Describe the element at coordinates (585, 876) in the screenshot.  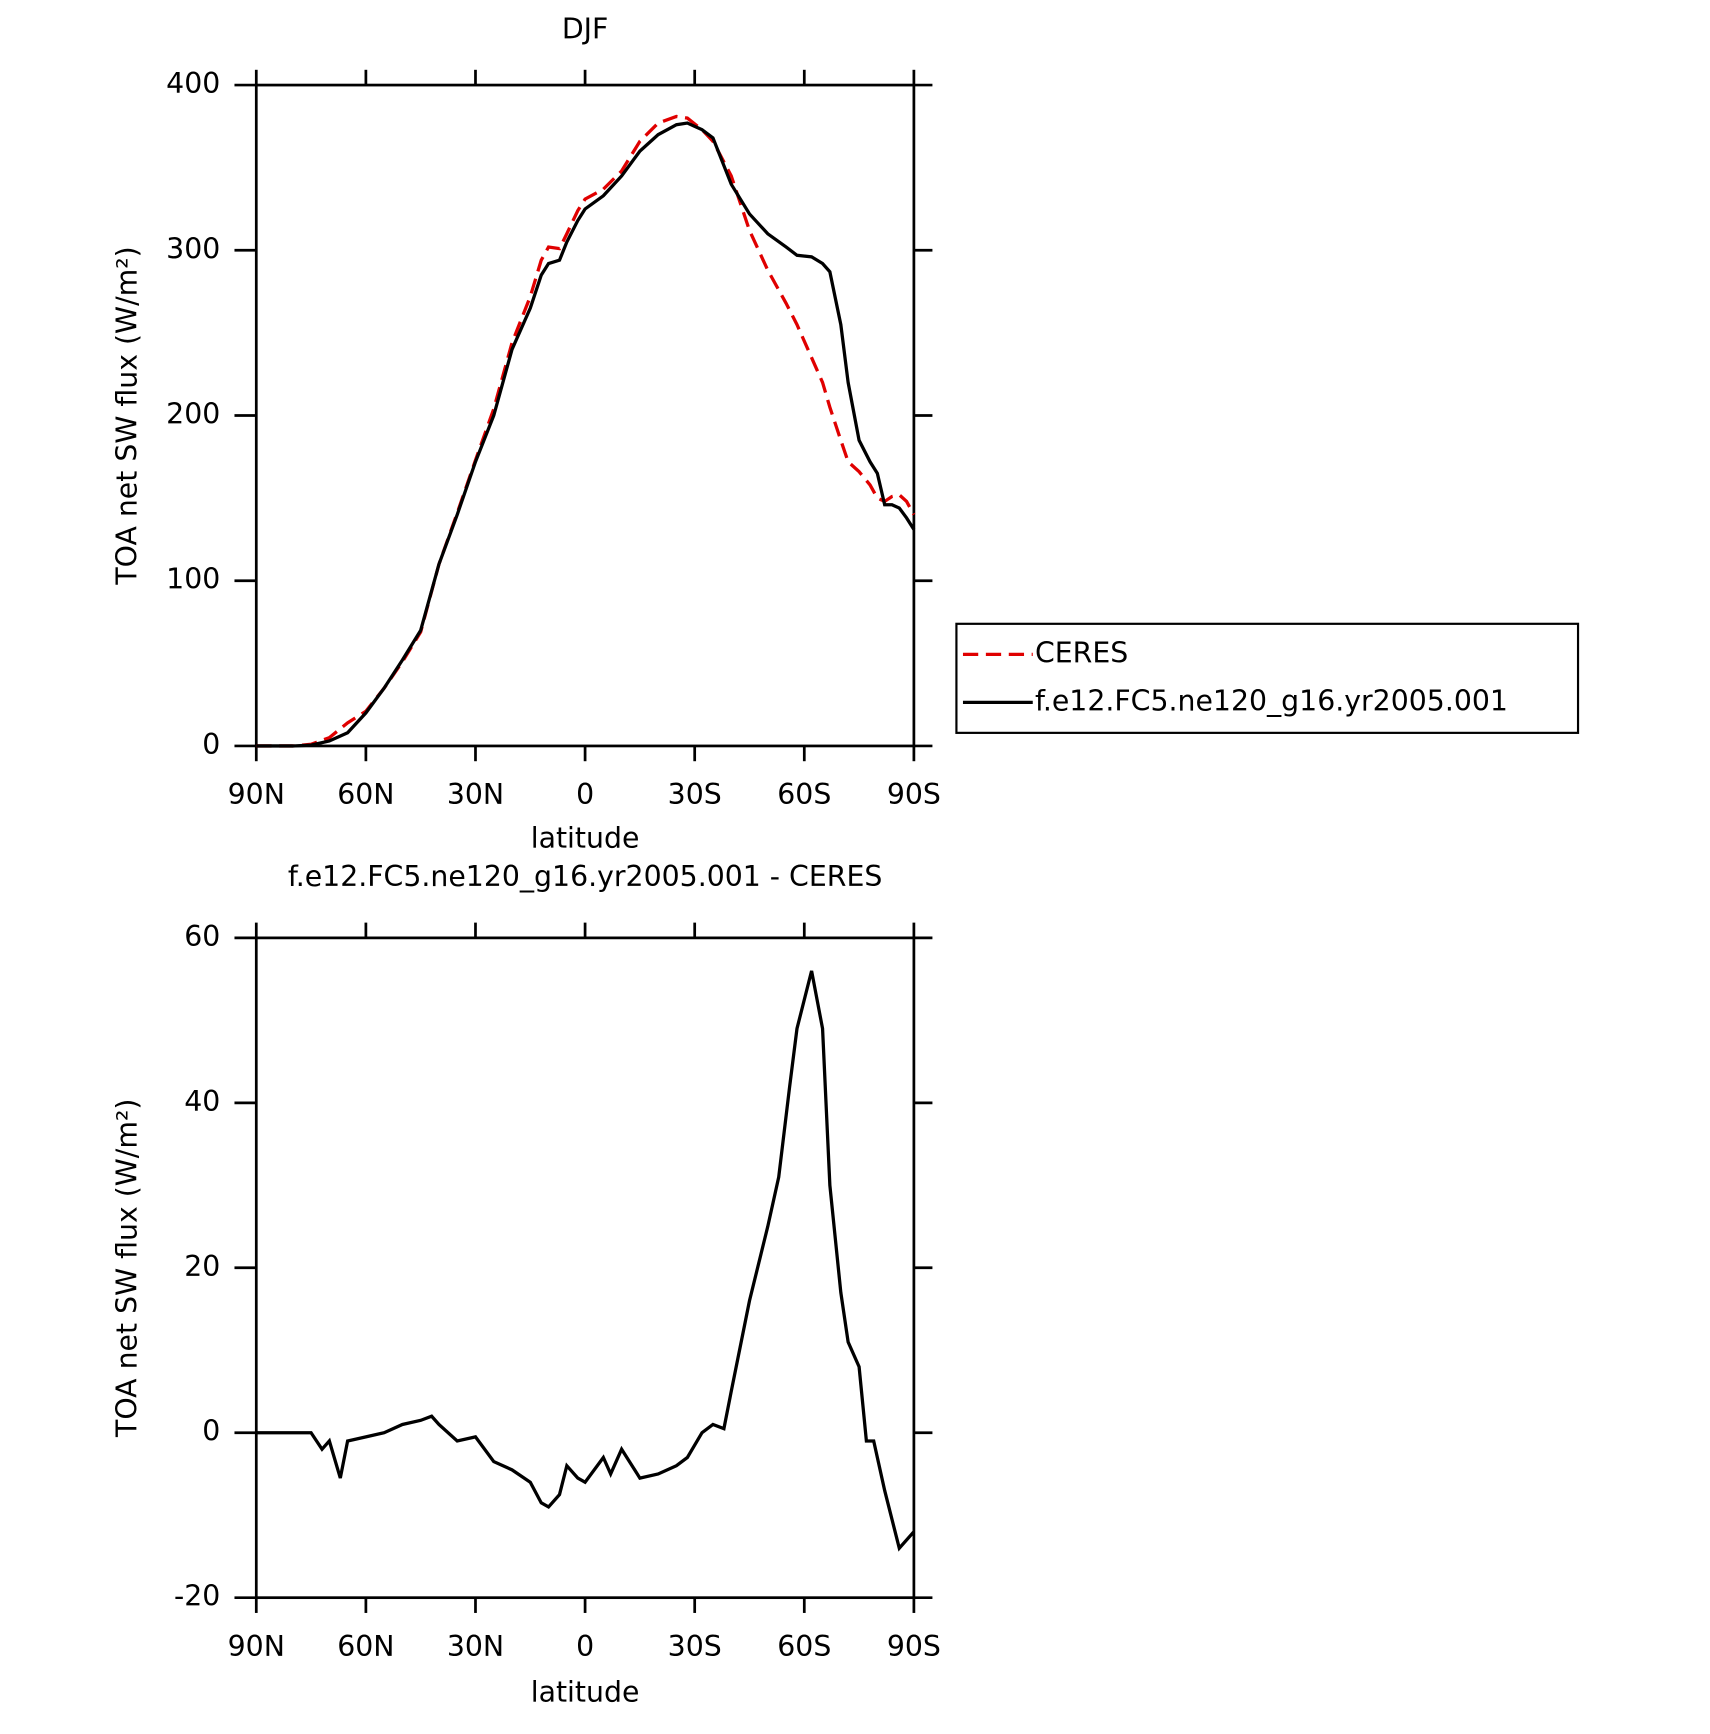
I see `chart-title: f.e12.FC5.ne120_g16.yr2005.001 - CERES` at that location.